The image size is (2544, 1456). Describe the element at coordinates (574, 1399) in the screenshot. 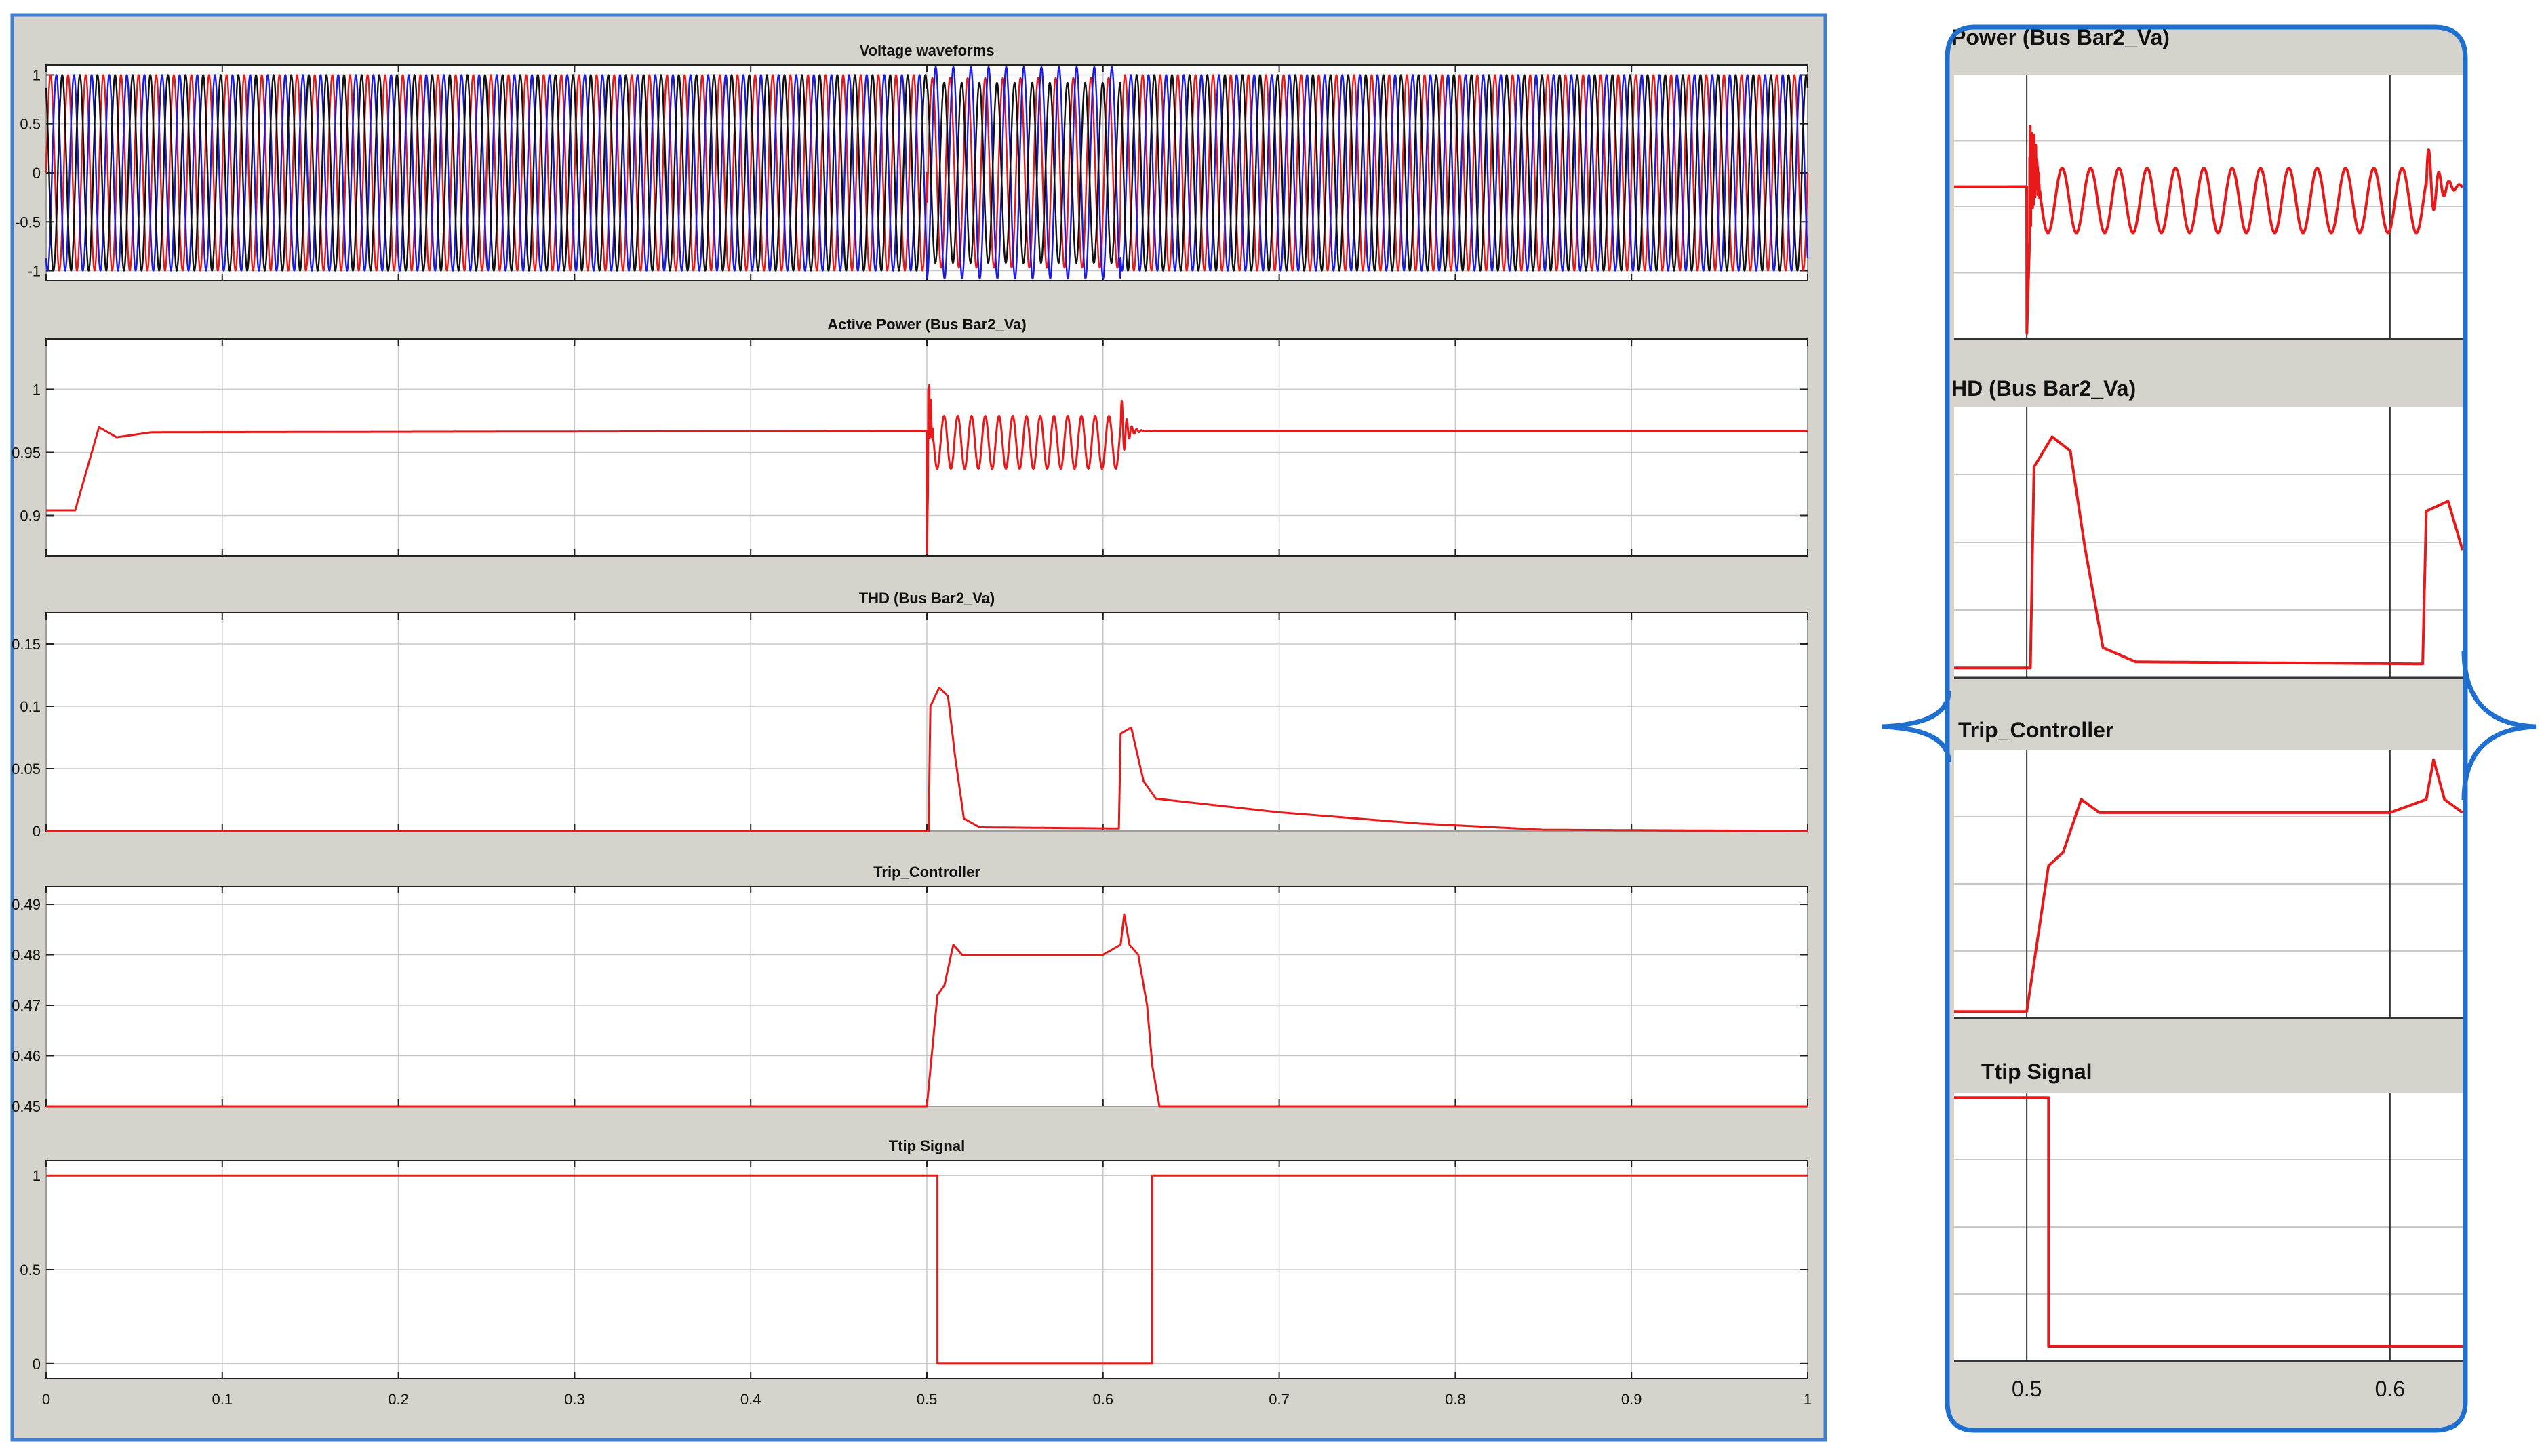

I see `x-tick-label: 0.3` at that location.